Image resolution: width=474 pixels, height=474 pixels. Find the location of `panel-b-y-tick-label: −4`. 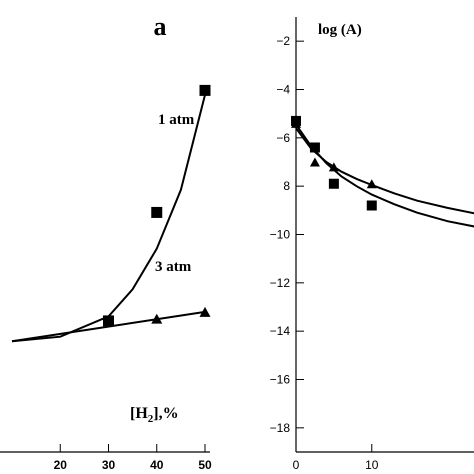

panel-b-y-tick-label: −4 is located at coordinates (283, 90).